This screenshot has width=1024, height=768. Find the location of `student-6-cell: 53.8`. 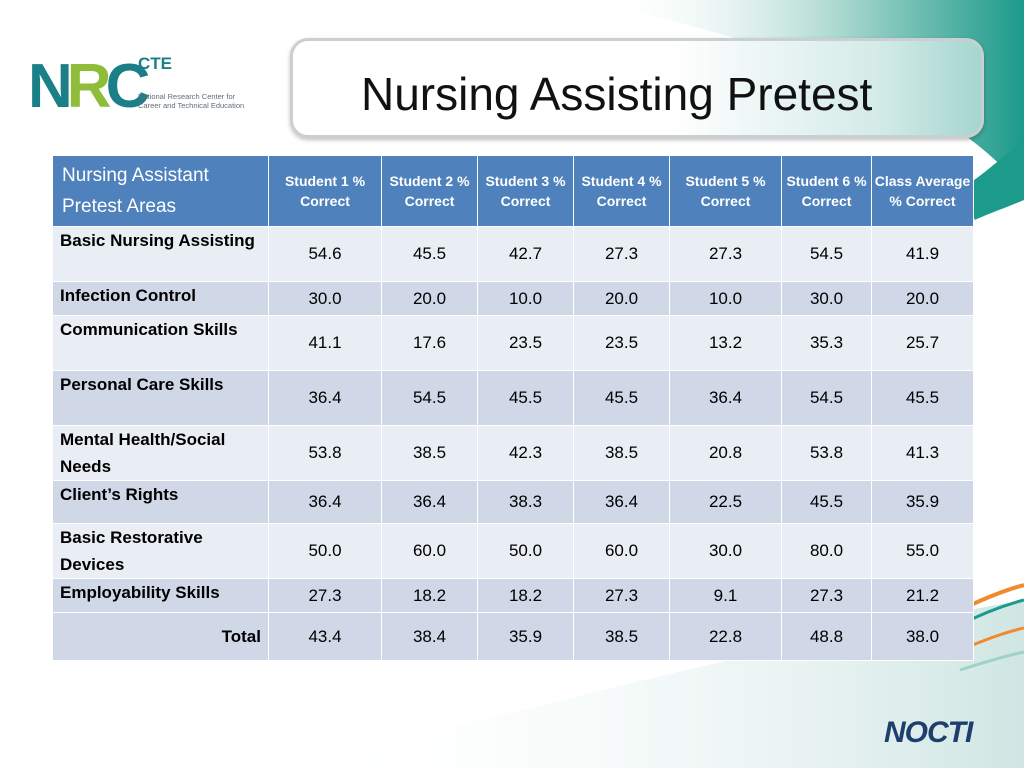

student-6-cell: 53.8 is located at coordinates (826, 453).